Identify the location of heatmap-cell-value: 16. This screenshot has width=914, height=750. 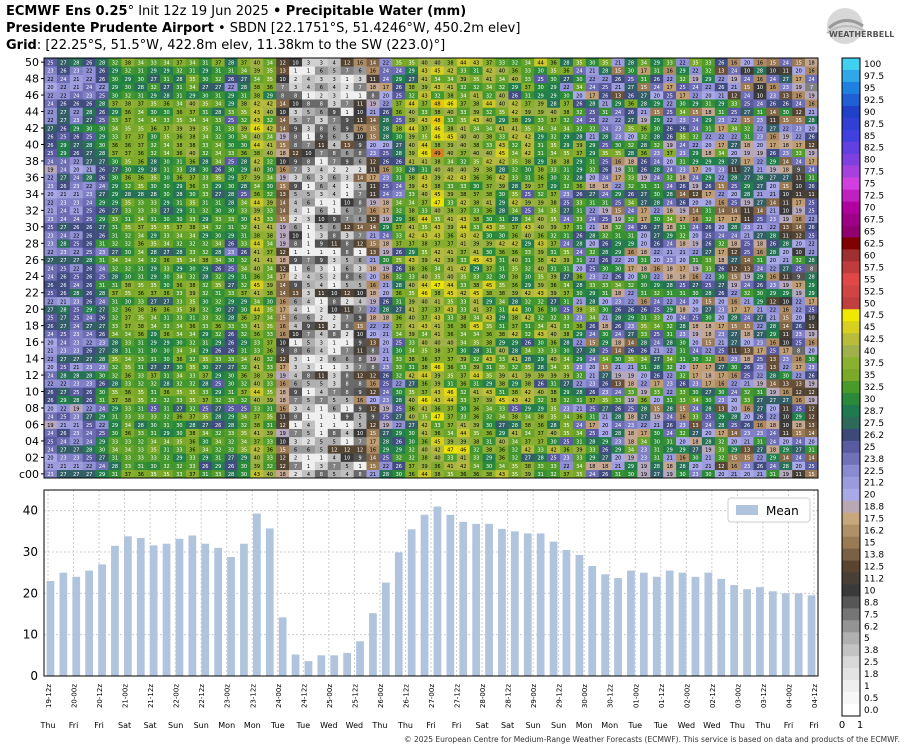
(760, 426).